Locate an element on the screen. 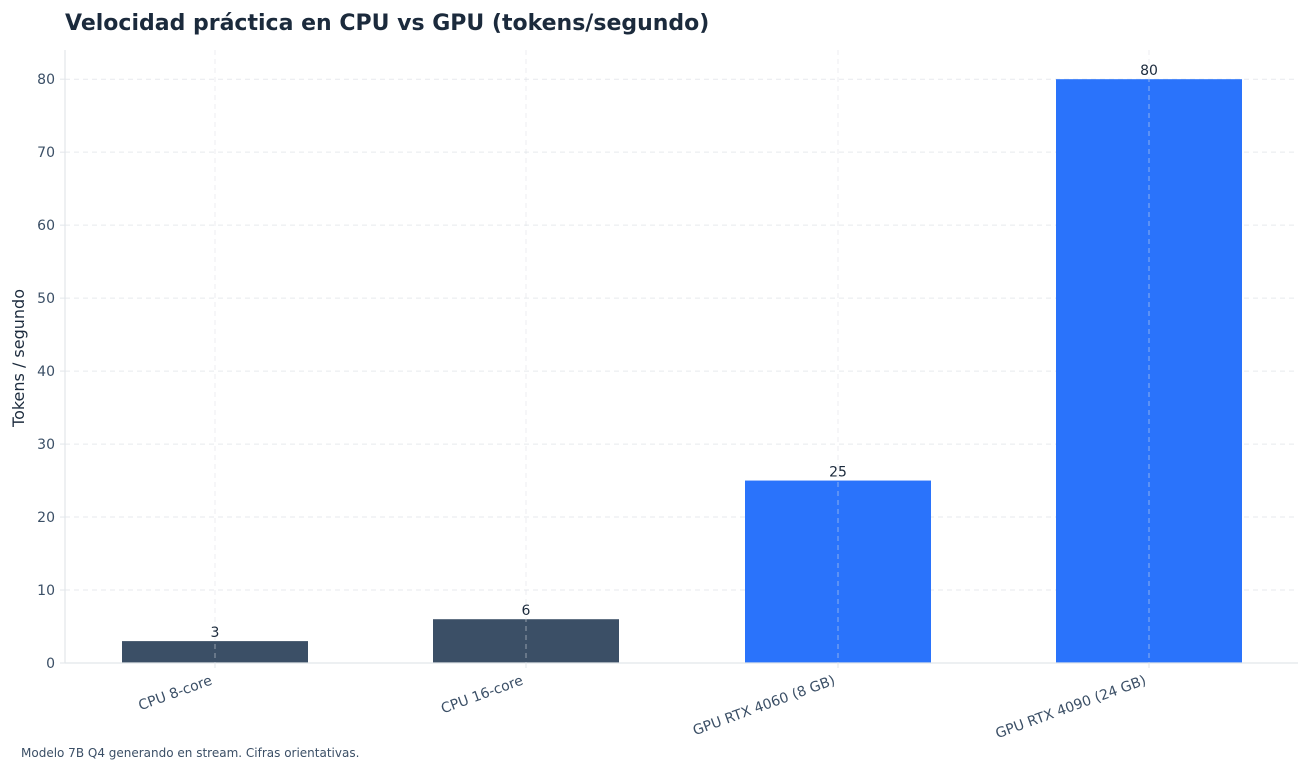 This screenshot has height=774, width=1308. y-tick-label: 50 is located at coordinates (46, 299).